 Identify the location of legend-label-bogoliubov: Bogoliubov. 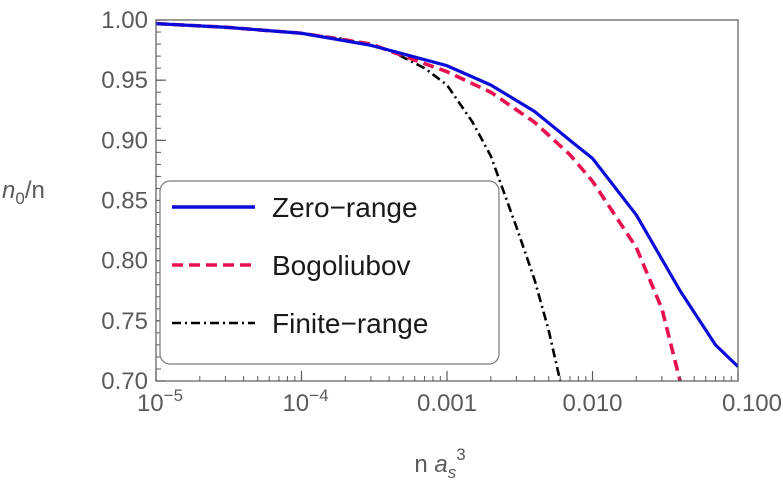
(341, 265).